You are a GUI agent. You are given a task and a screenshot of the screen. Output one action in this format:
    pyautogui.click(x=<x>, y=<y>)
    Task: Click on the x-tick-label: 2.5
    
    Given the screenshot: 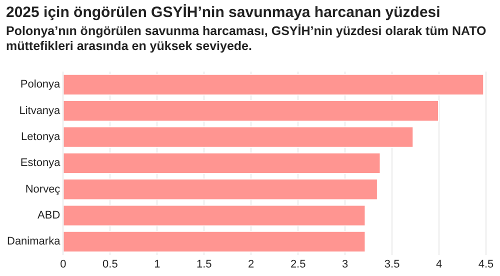 What is the action you would take?
    pyautogui.click(x=298, y=264)
    